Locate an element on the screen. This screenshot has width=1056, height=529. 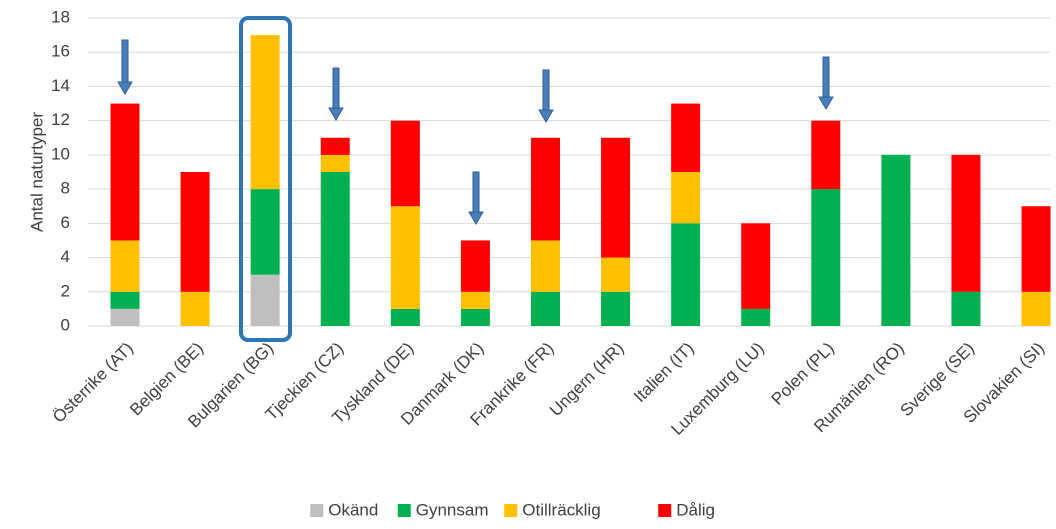
x-tick-label: Ungern (HR) is located at coordinates (587, 380).